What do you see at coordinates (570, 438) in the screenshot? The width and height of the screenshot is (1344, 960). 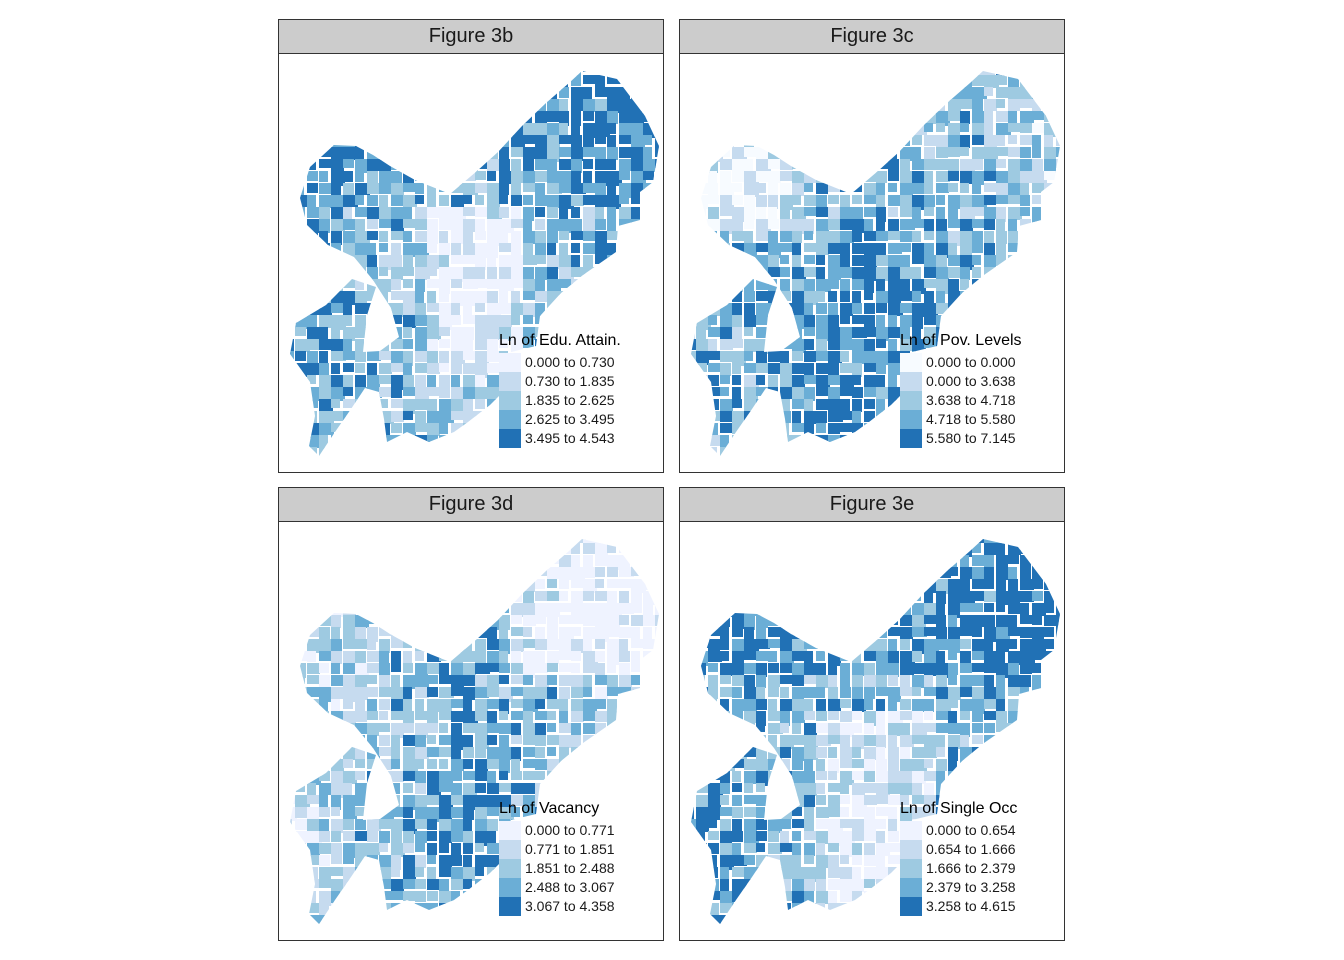 I see `legend-label: 3.495 to 4.543` at bounding box center [570, 438].